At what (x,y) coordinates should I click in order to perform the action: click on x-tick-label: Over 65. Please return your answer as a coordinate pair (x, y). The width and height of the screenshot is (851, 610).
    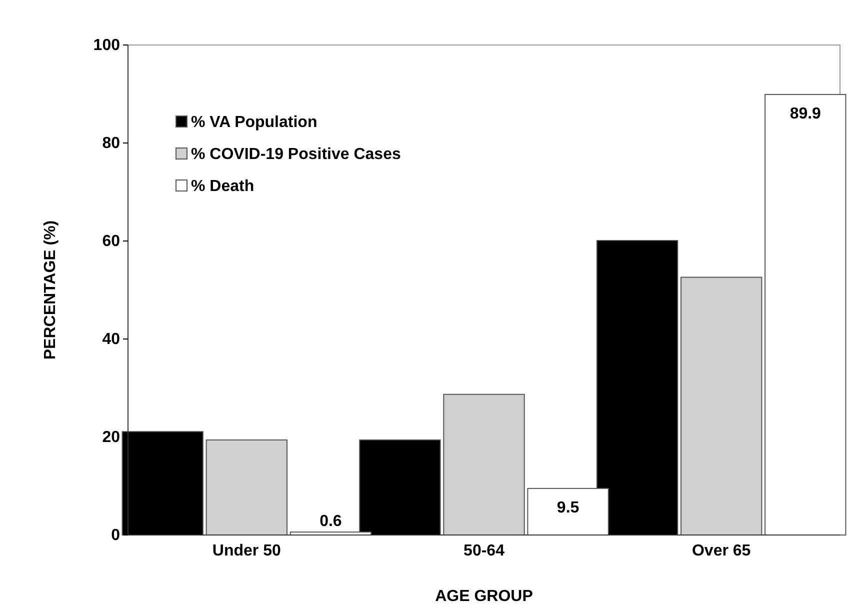
    Looking at the image, I should click on (721, 551).